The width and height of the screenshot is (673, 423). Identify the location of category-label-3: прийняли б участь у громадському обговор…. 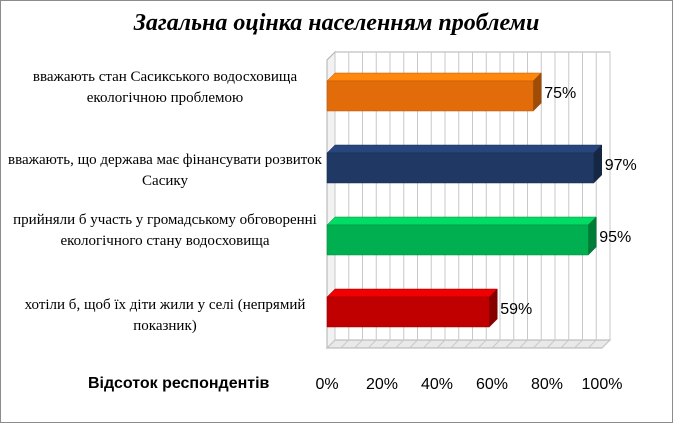
(165, 230).